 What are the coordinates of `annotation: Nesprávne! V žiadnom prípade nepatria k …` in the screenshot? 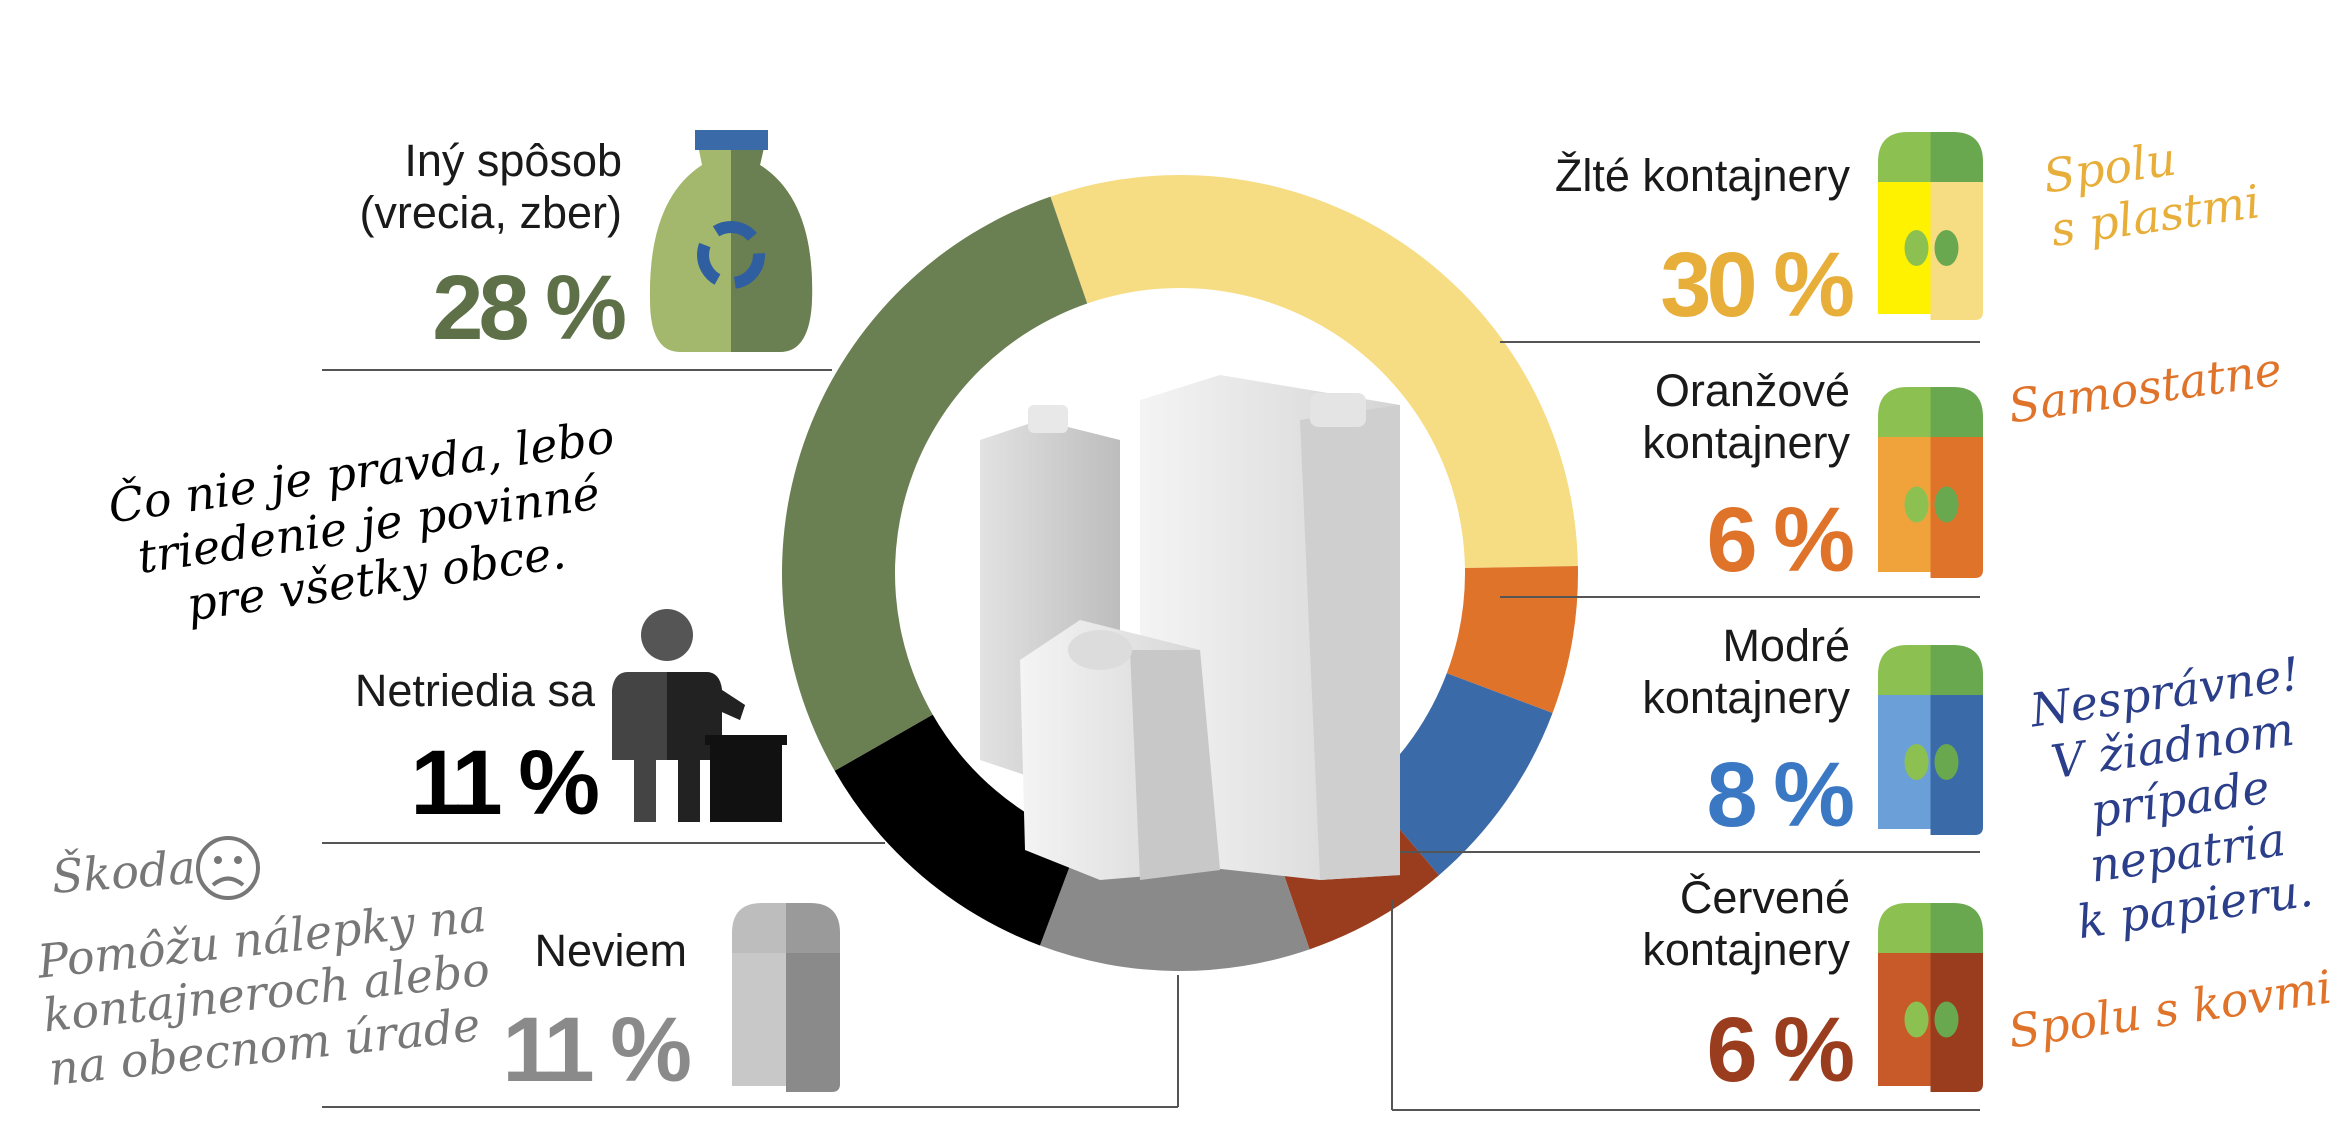 It's located at (2171, 798).